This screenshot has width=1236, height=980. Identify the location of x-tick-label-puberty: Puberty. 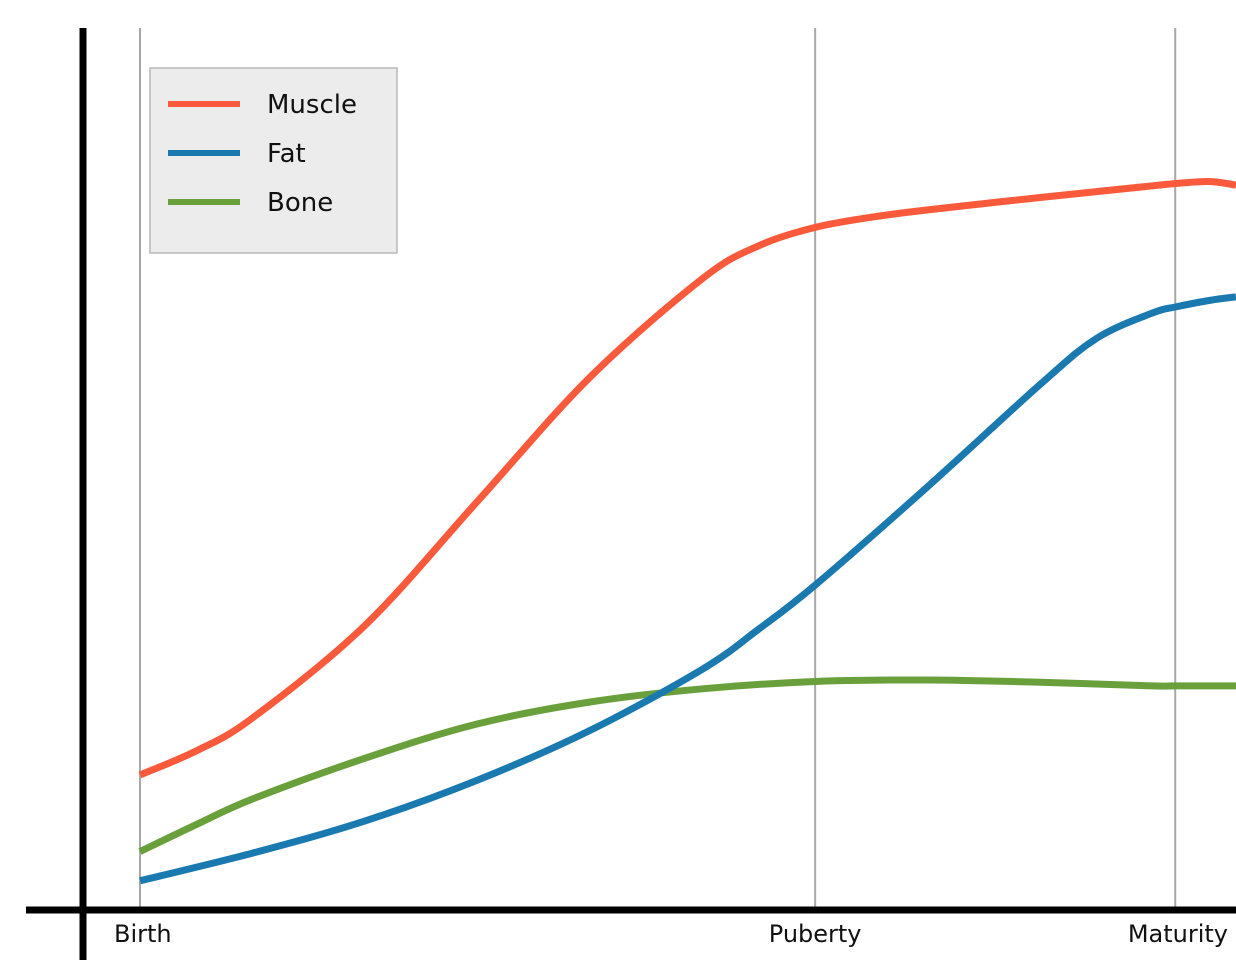
(815, 934).